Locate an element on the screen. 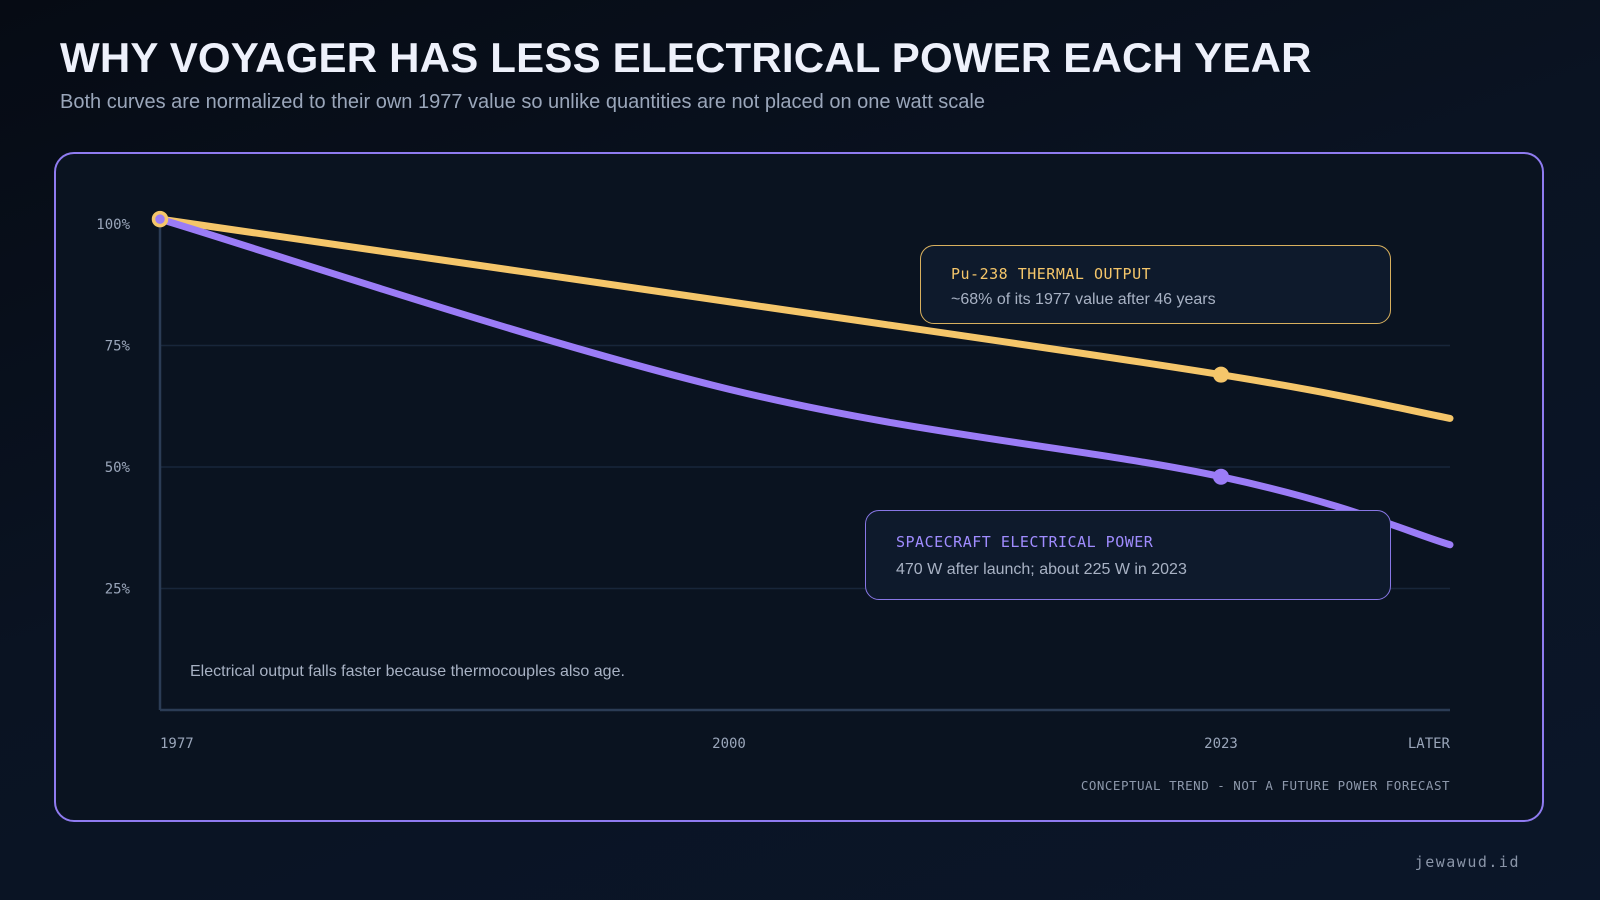 The image size is (1600, 900). electrical-power-callout-text: 470 W after launch; about 225 W in 2023 is located at coordinates (1041, 569).